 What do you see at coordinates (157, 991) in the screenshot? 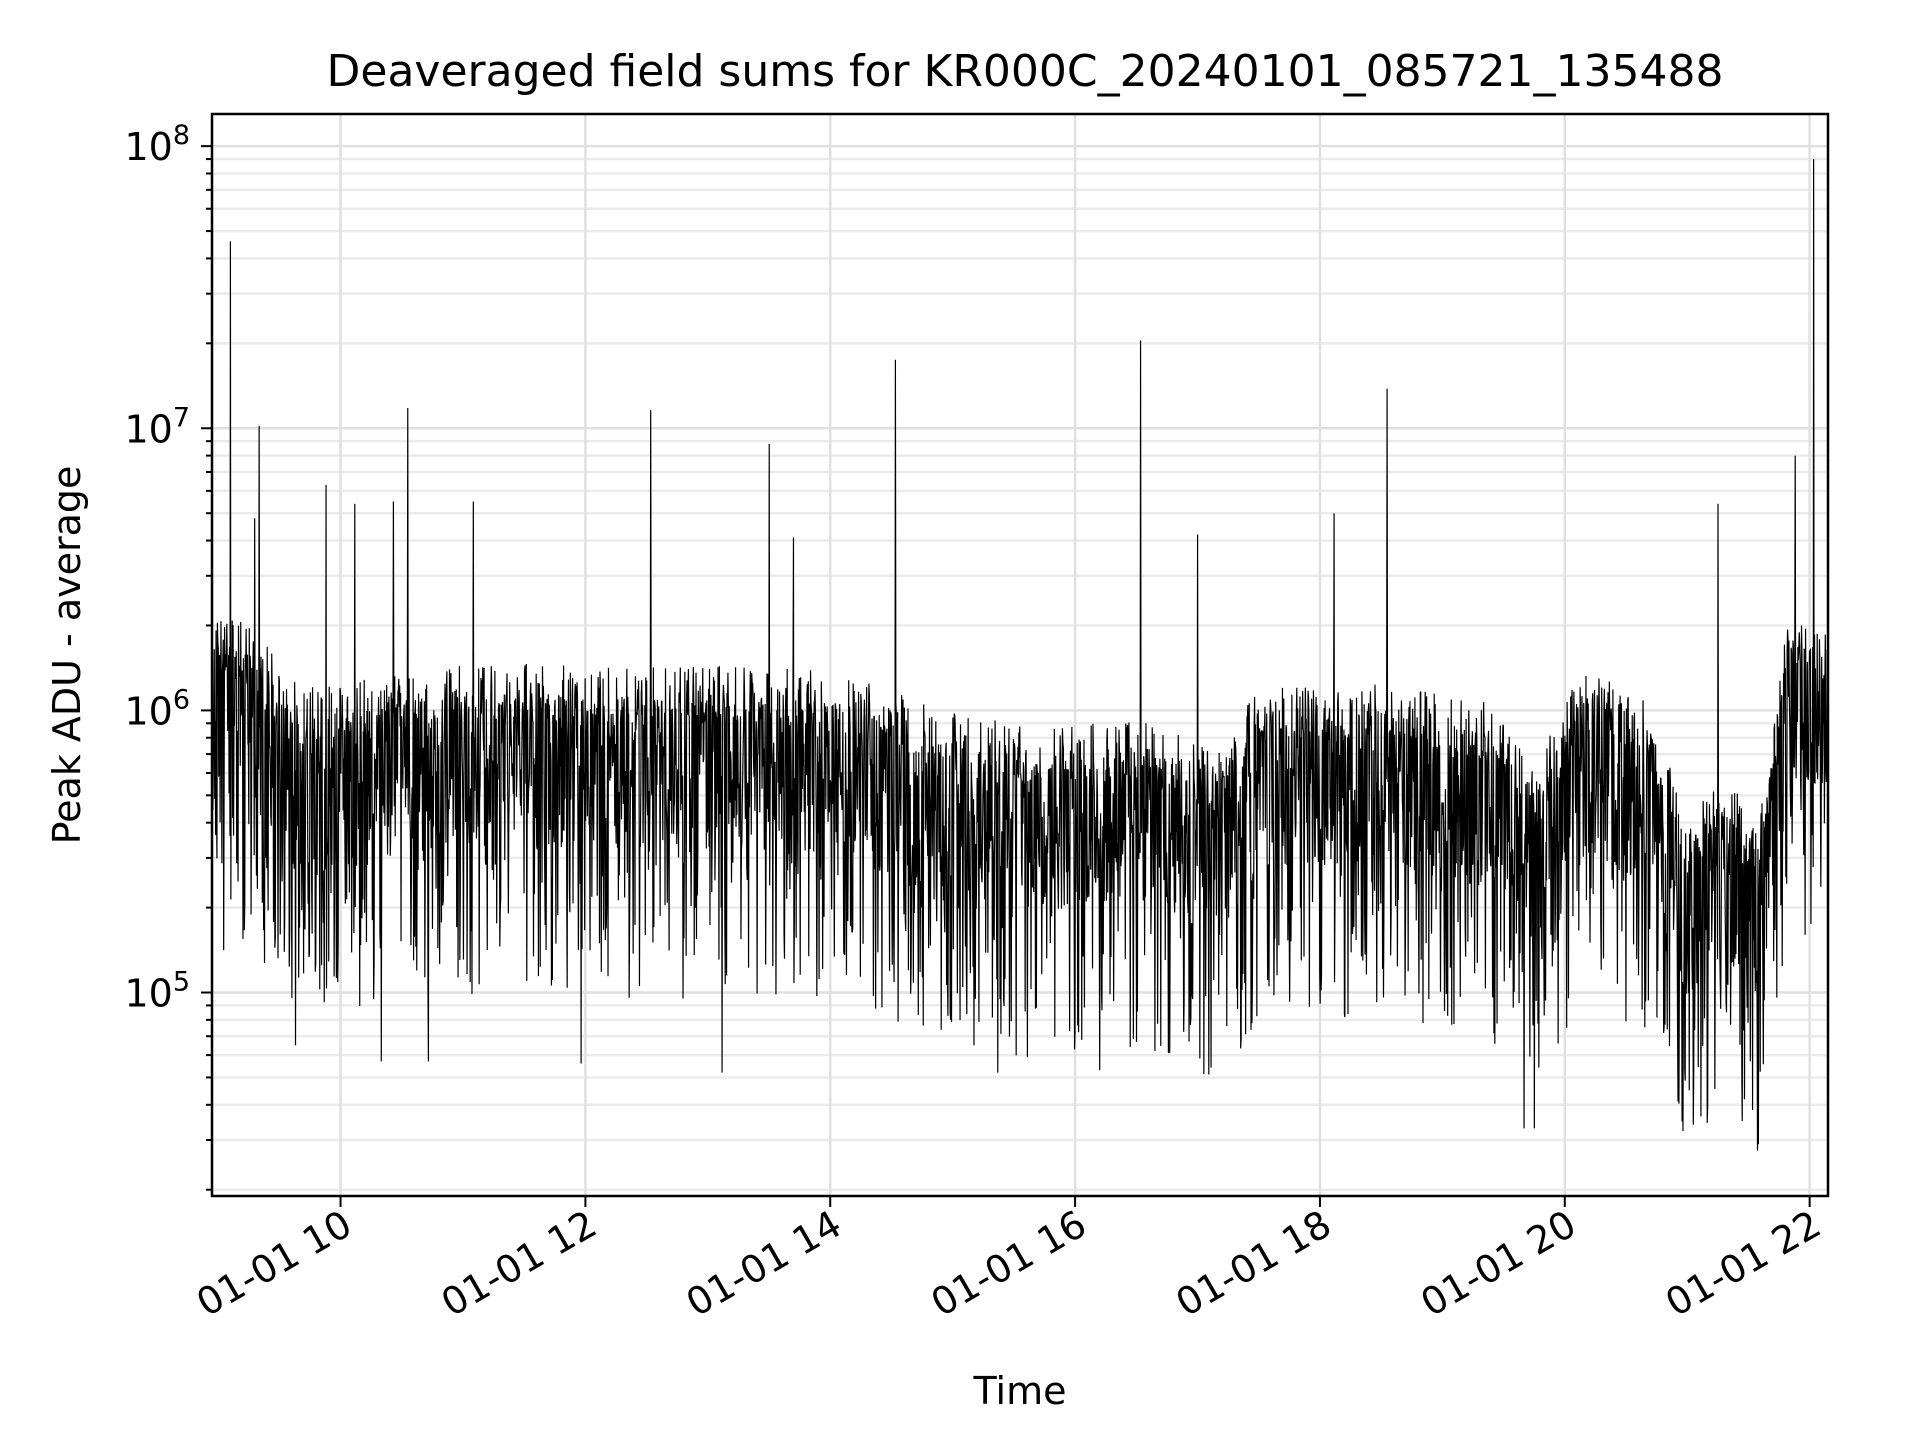
I see `y-tick-label: 105` at bounding box center [157, 991].